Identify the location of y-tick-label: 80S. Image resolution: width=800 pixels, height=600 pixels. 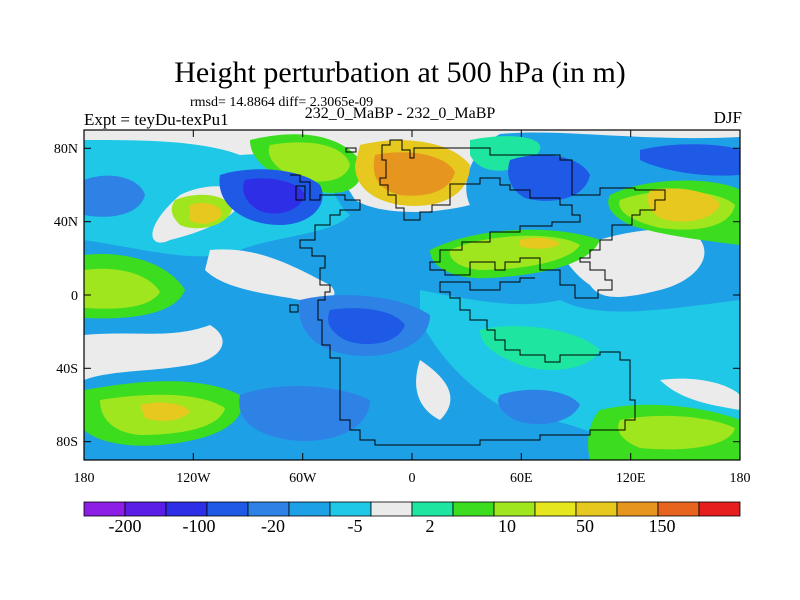
(67, 442).